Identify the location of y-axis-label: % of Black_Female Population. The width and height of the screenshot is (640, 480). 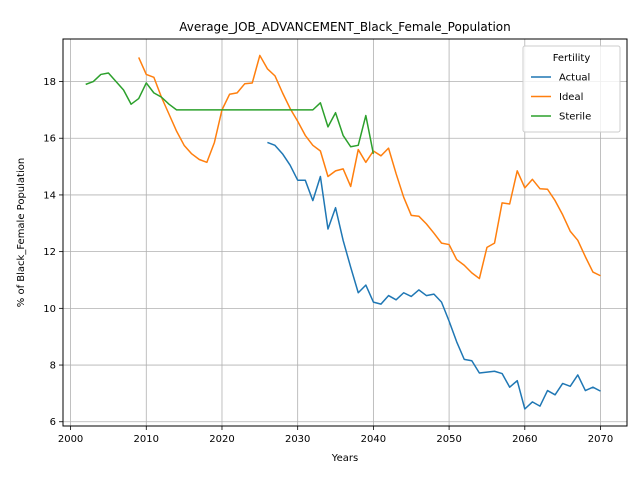
(21, 232).